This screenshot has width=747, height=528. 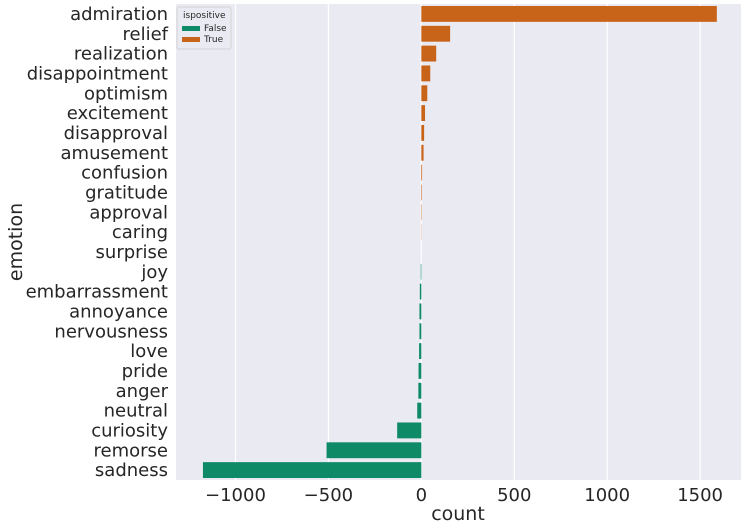 I want to click on bar-sadness, so click(x=312, y=470).